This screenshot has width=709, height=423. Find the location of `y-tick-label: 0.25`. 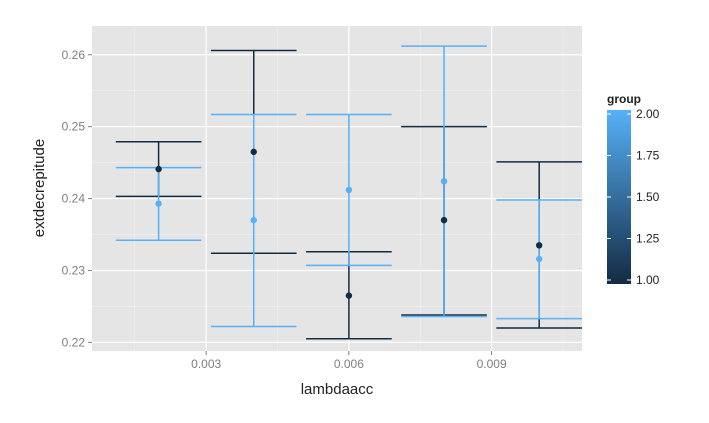

y-tick-label: 0.25 is located at coordinates (74, 127).